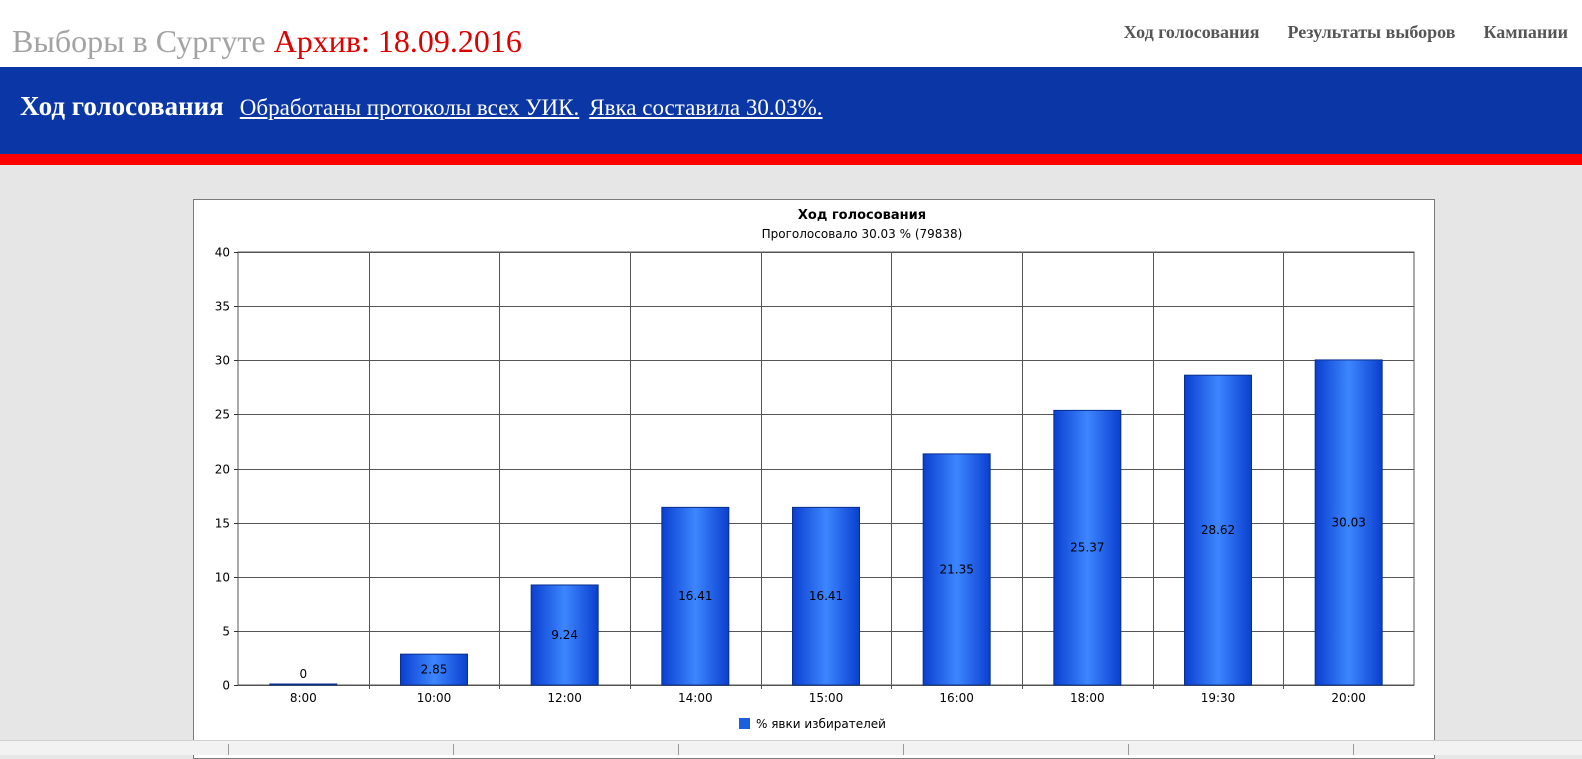 The width and height of the screenshot is (1582, 759). I want to click on x-tick-label: 8:00, so click(303, 698).